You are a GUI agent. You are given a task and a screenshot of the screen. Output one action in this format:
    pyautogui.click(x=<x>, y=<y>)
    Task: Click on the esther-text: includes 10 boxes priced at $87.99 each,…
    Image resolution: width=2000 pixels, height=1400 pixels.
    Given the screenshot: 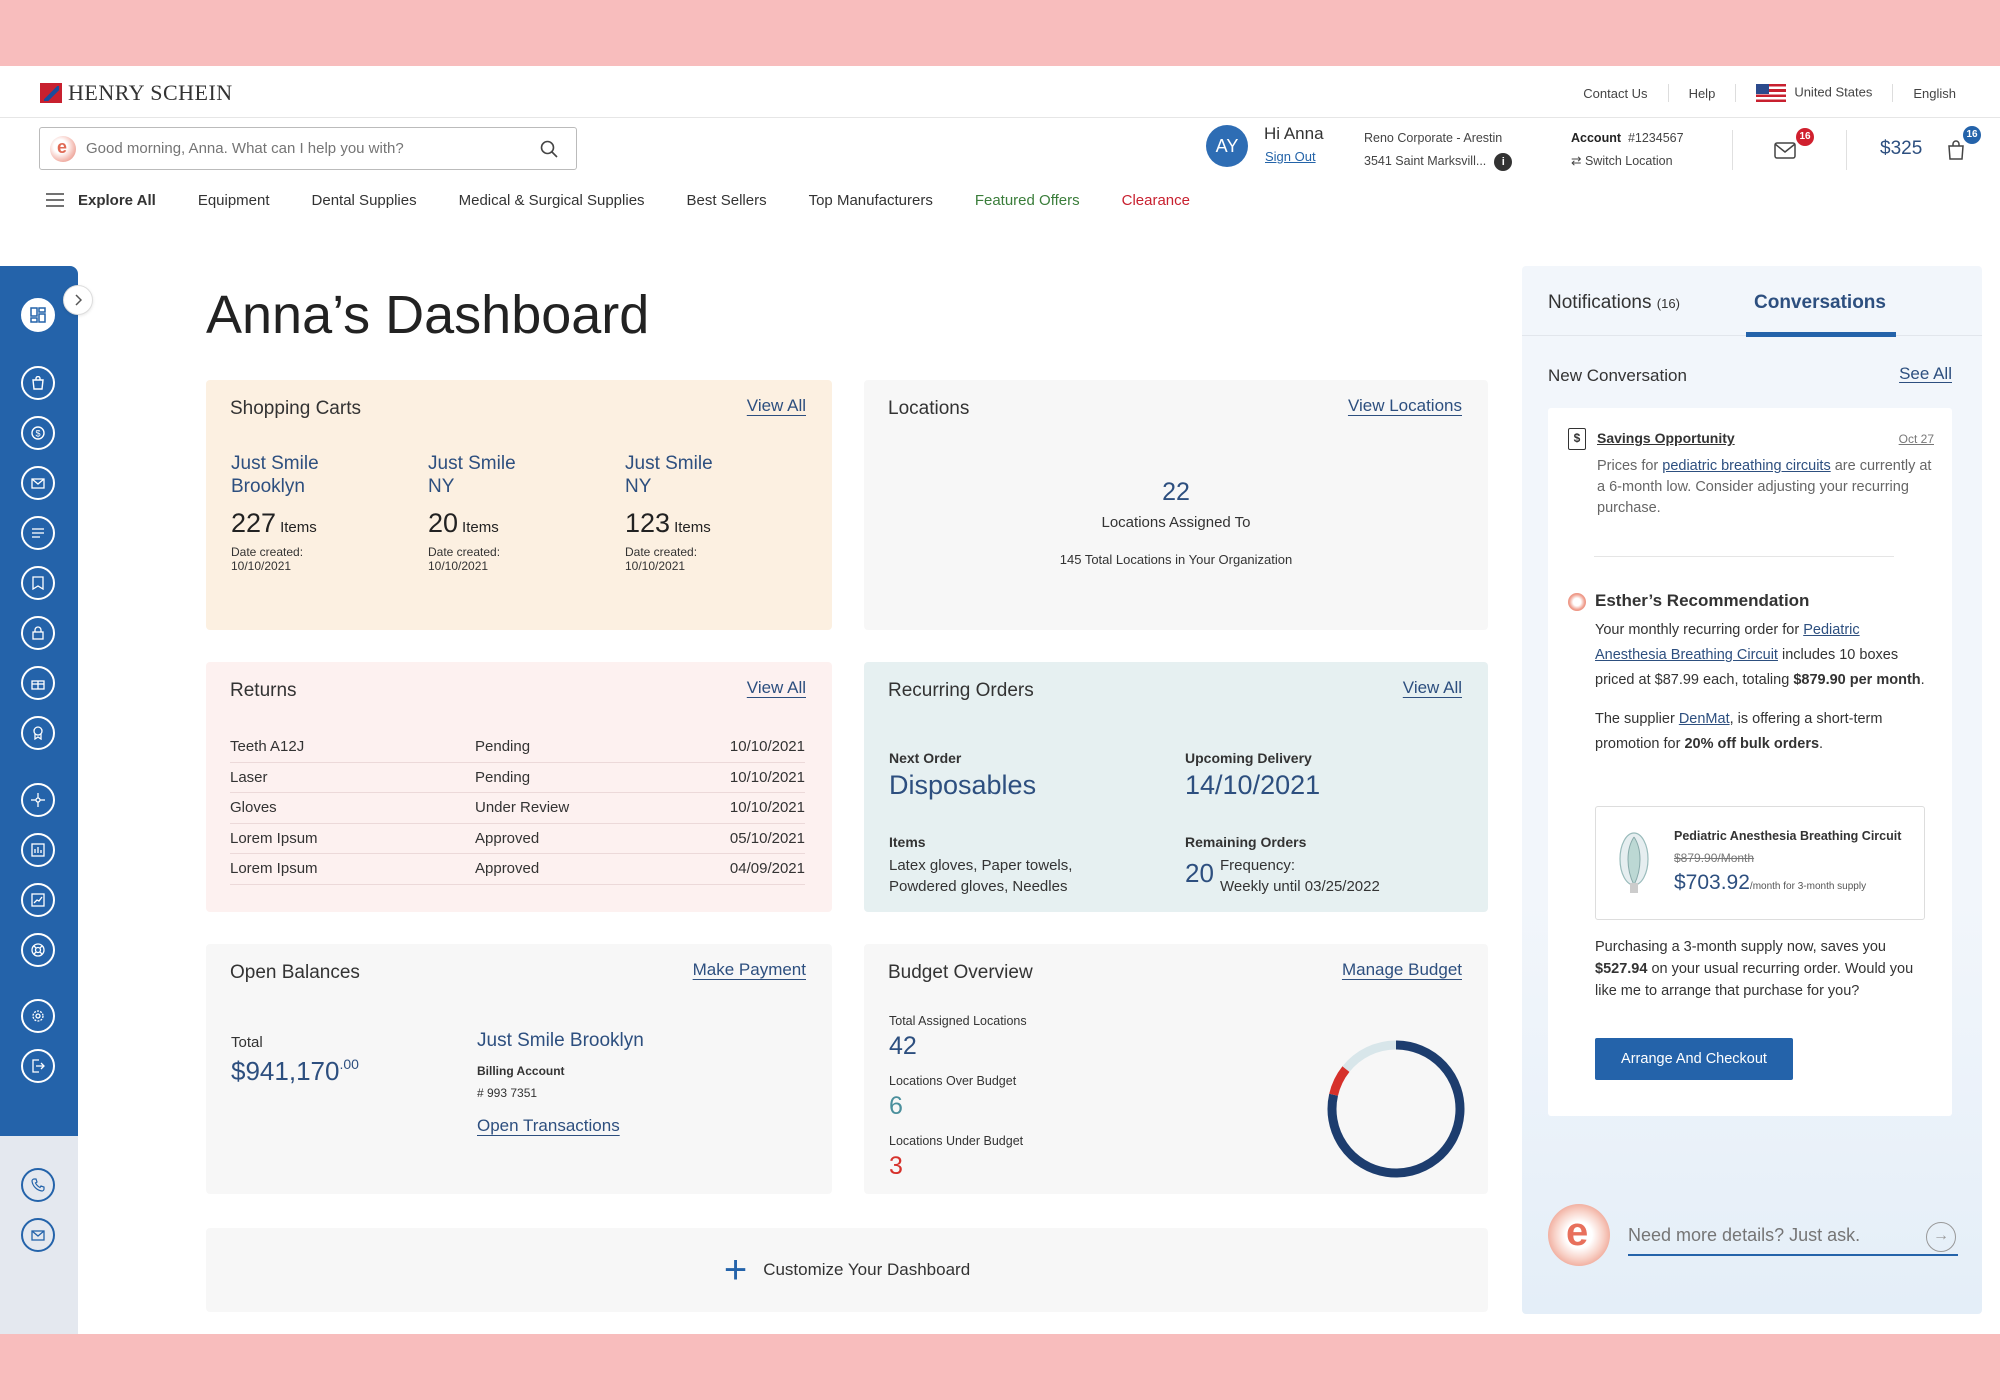 What is the action you would take?
    pyautogui.click(x=1747, y=667)
    